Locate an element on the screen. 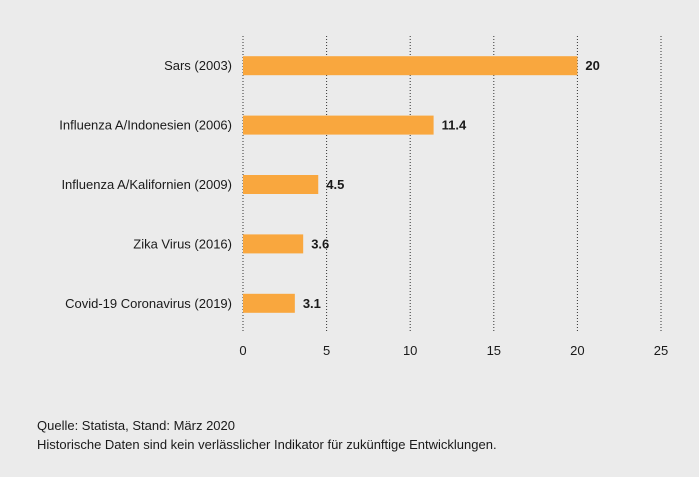 Image resolution: width=699 pixels, height=477 pixels. value-label-3: 3.6 is located at coordinates (320, 243).